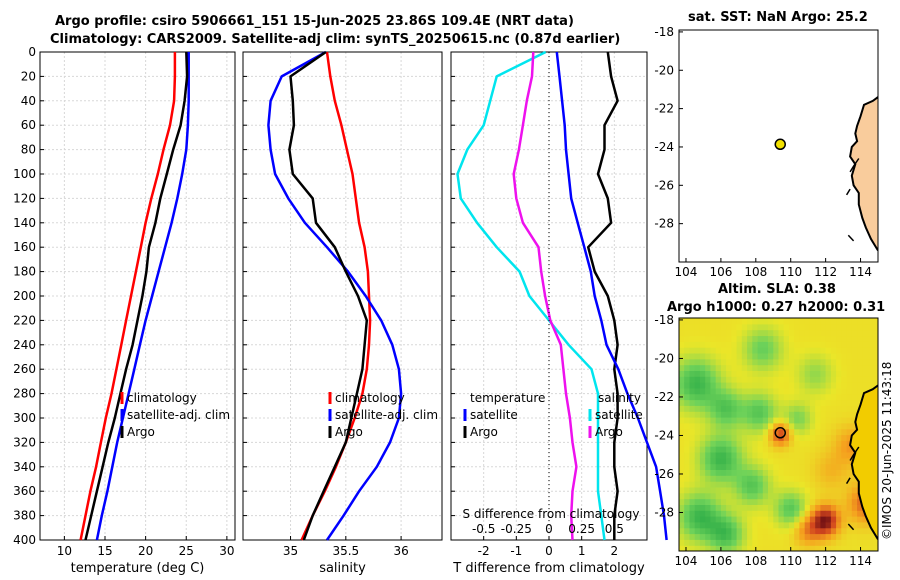 This screenshot has height=580, width=900. What do you see at coordinates (614, 529) in the screenshot?
I see `top-tick-label: 0.5` at bounding box center [614, 529].